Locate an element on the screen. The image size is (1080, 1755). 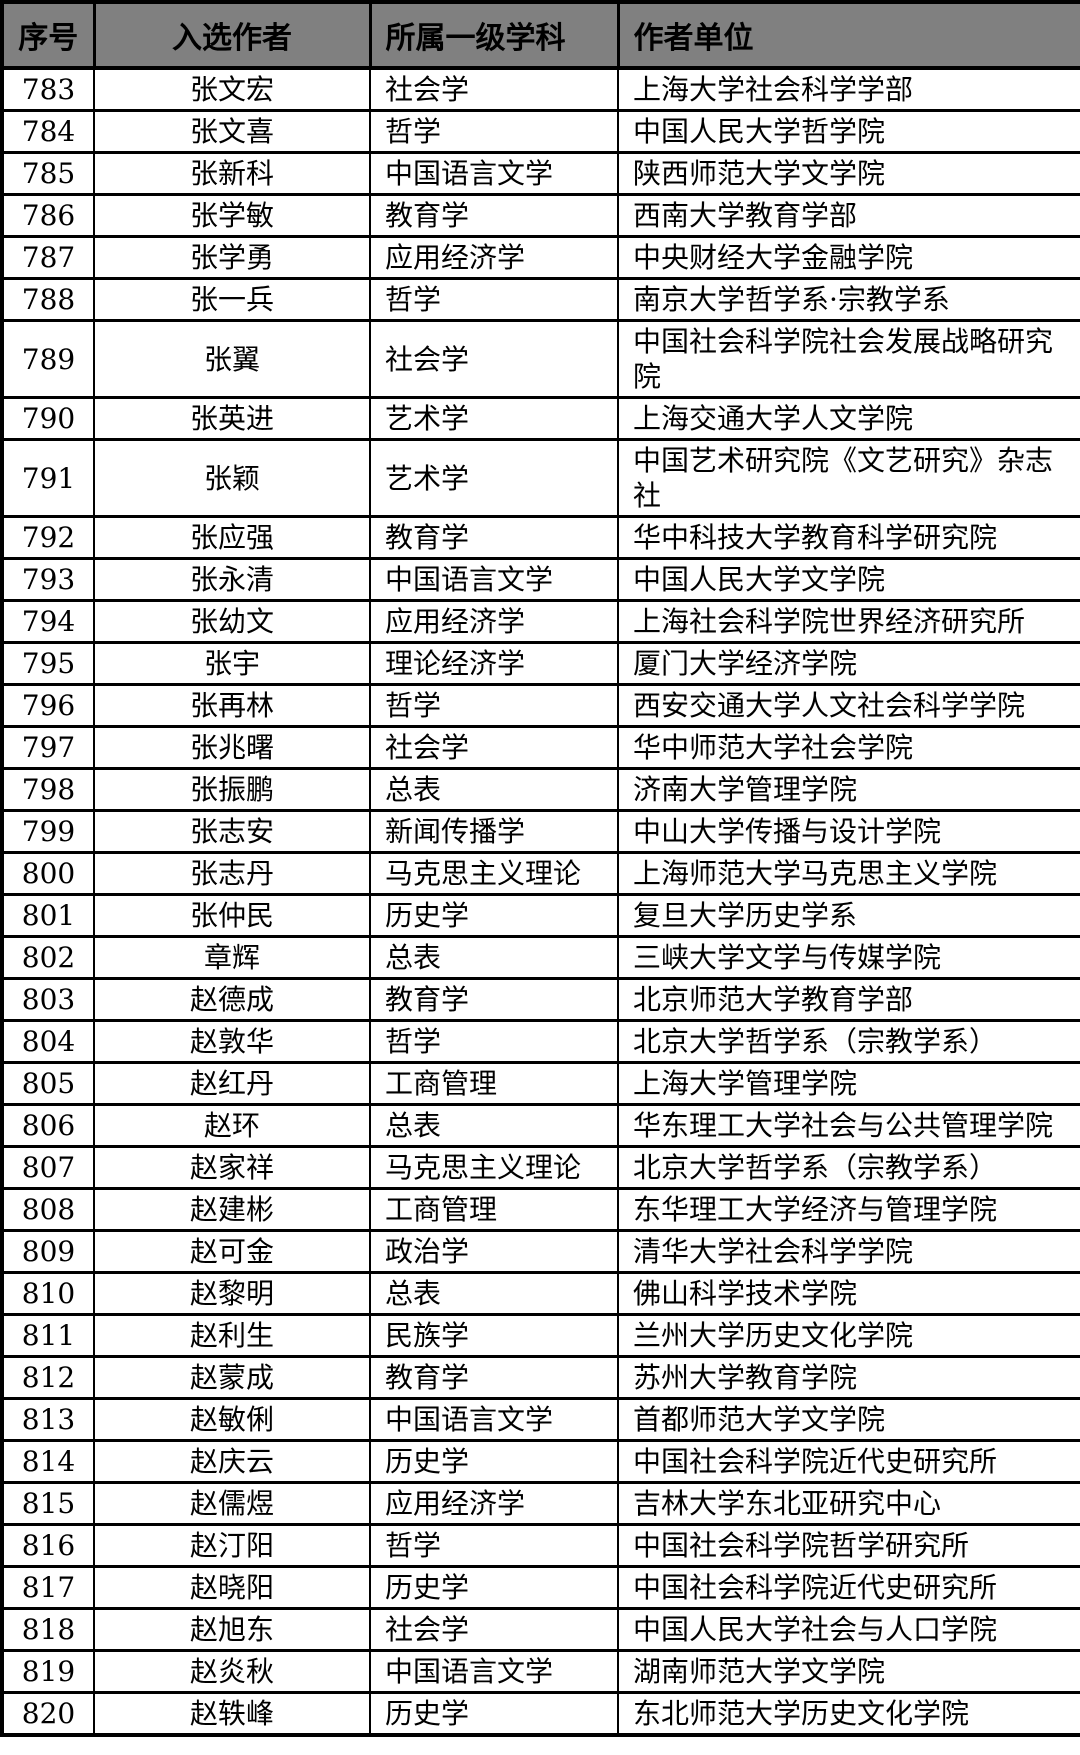
table-row: 803 赵德成 教育学 北京师范大学教育学部 is located at coordinates (540, 999).